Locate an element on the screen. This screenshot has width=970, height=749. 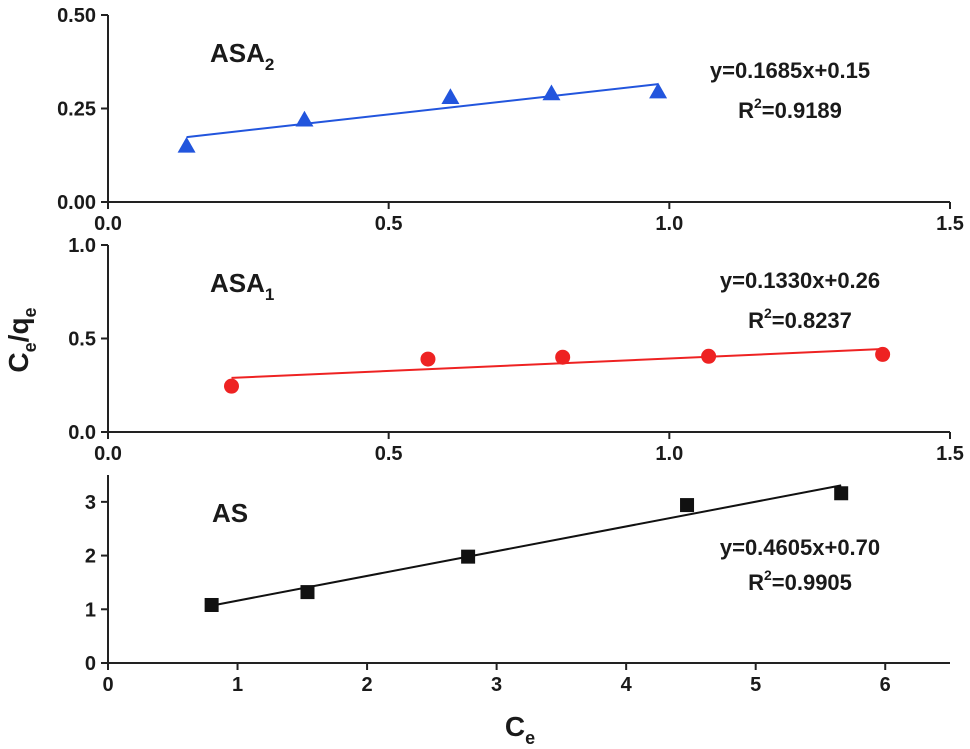
y-tick-label: 3 is located at coordinates (90, 503).